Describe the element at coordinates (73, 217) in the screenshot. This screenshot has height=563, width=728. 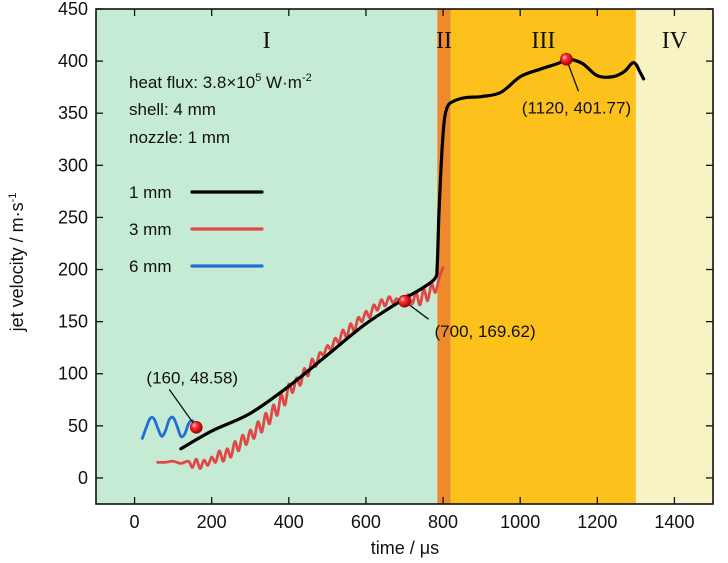
I see `y-tick-label: 250` at that location.